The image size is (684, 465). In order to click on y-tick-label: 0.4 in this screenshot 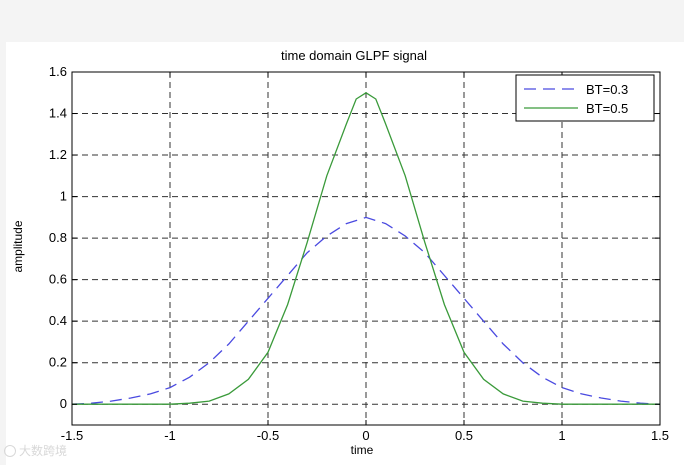, I will do `click(58, 320)`.